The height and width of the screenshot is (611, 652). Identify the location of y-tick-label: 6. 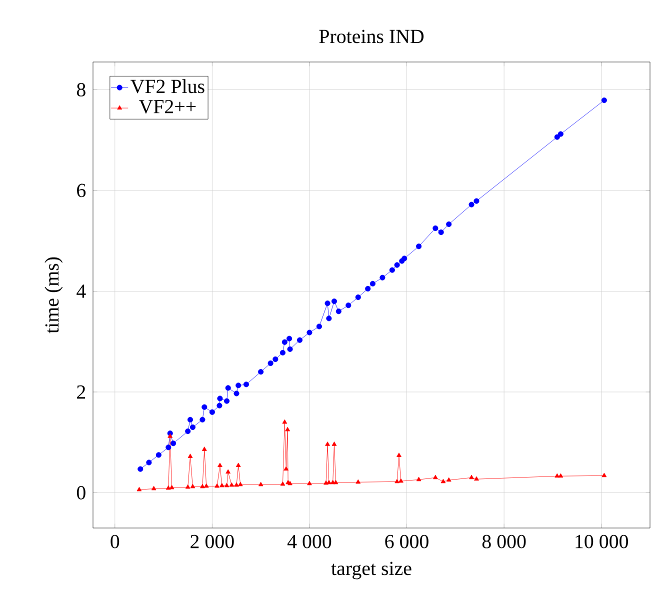
(81, 191).